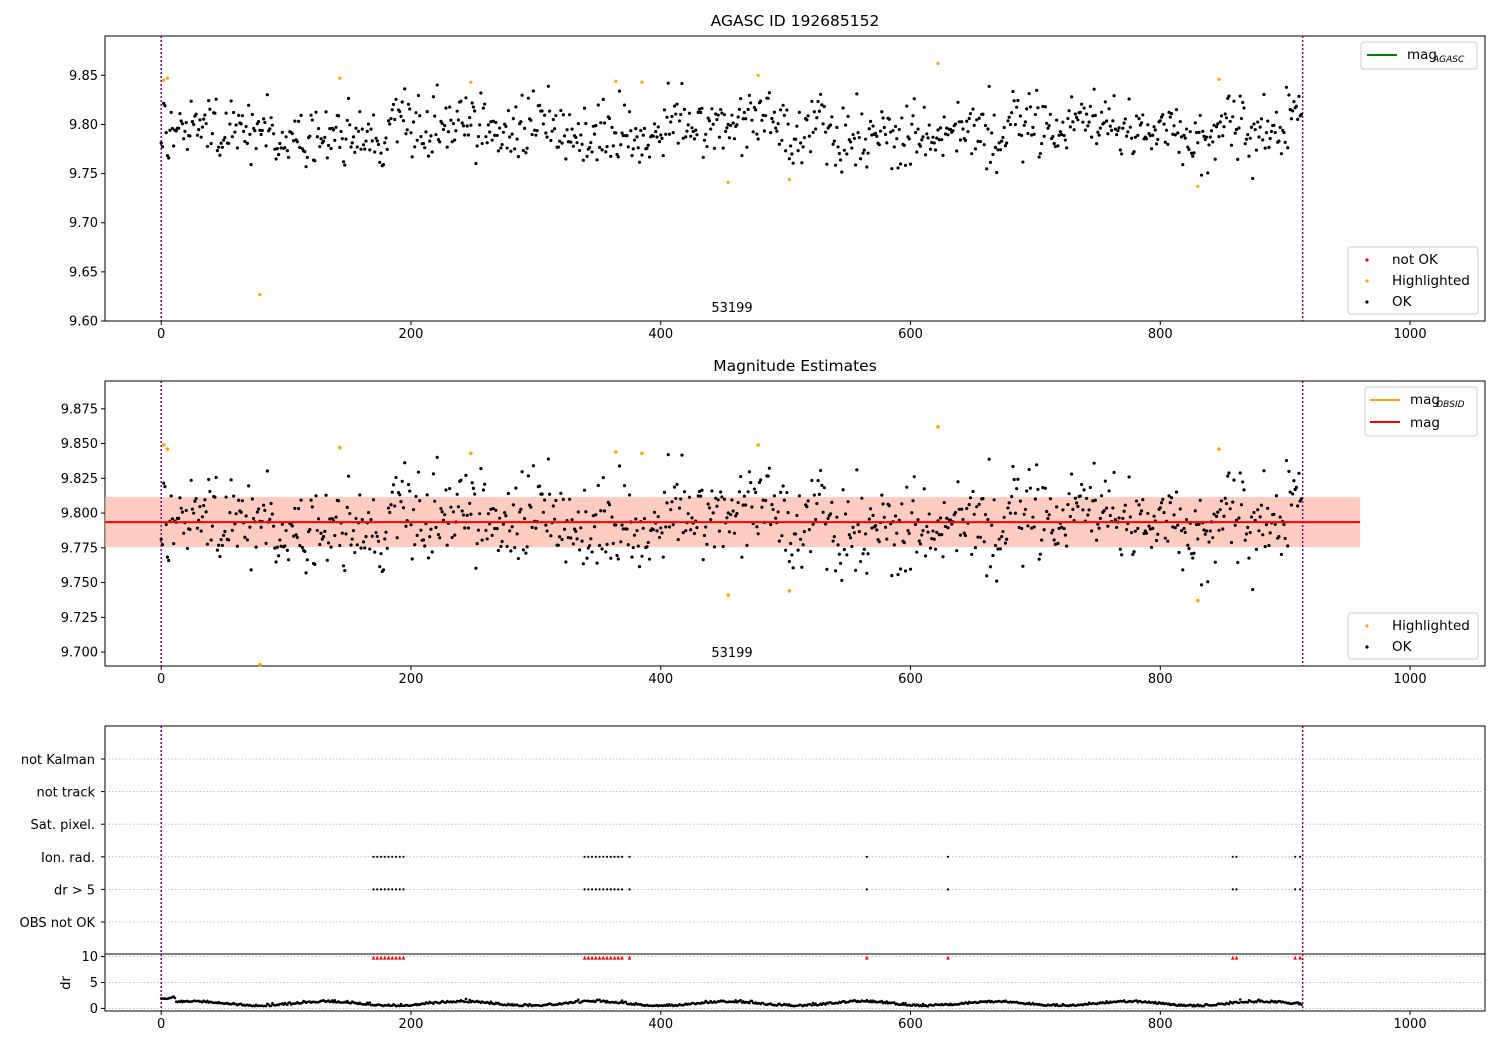 This screenshot has height=1050, width=1500. Describe the element at coordinates (392, 889) in the screenshot. I see `flag-point` at that location.